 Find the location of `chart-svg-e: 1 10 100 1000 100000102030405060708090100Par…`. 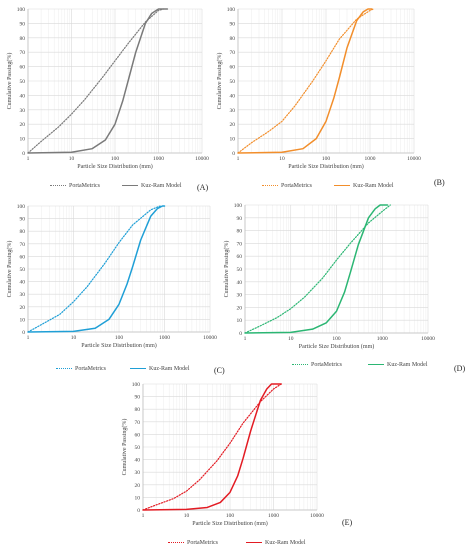

chart-svg-e: 1 10 100 1000 100000102030405060708090100Par… is located at coordinates (222, 454).